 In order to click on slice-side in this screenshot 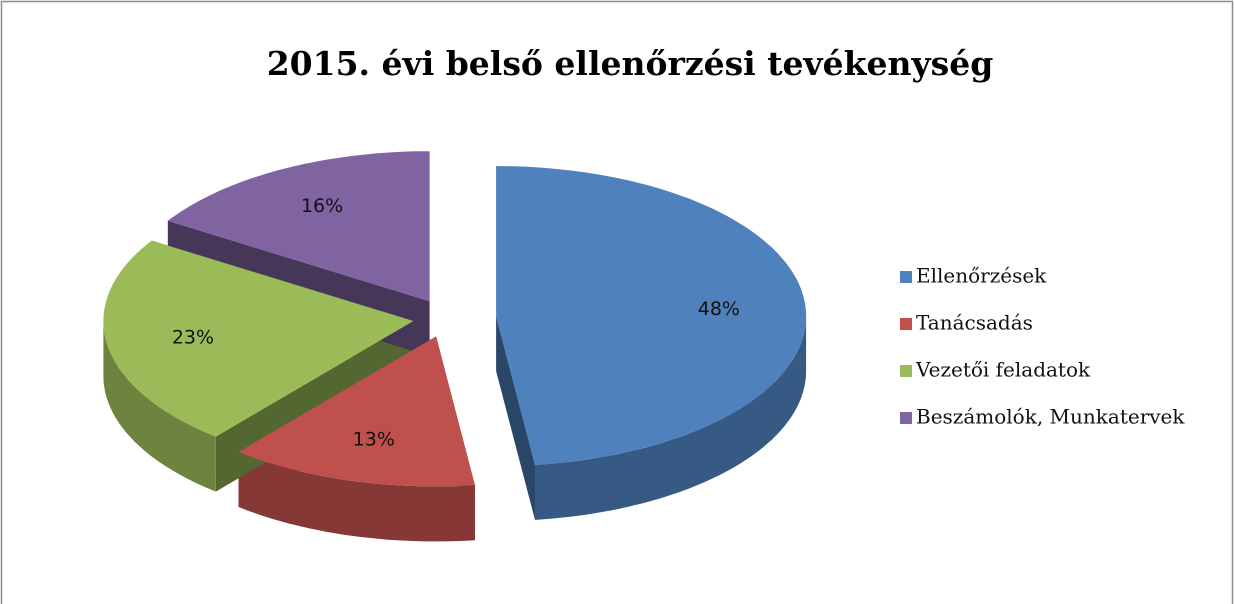, I will do `click(515, 418)`.